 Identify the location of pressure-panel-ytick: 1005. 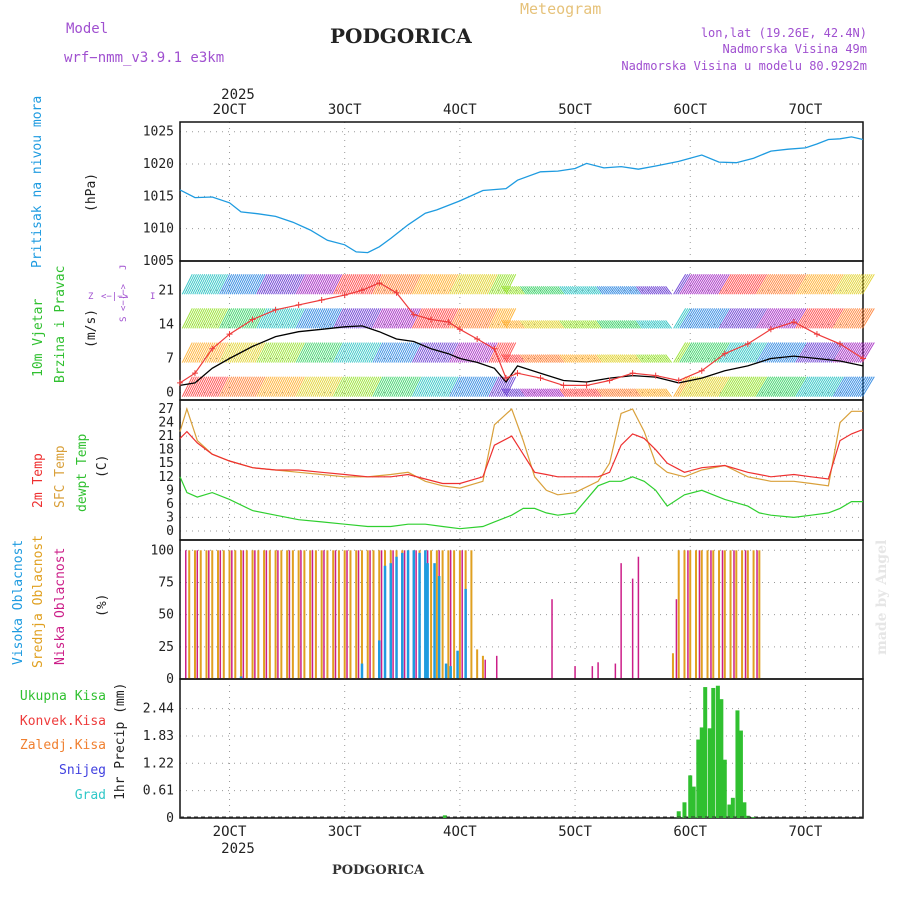
(158, 261).